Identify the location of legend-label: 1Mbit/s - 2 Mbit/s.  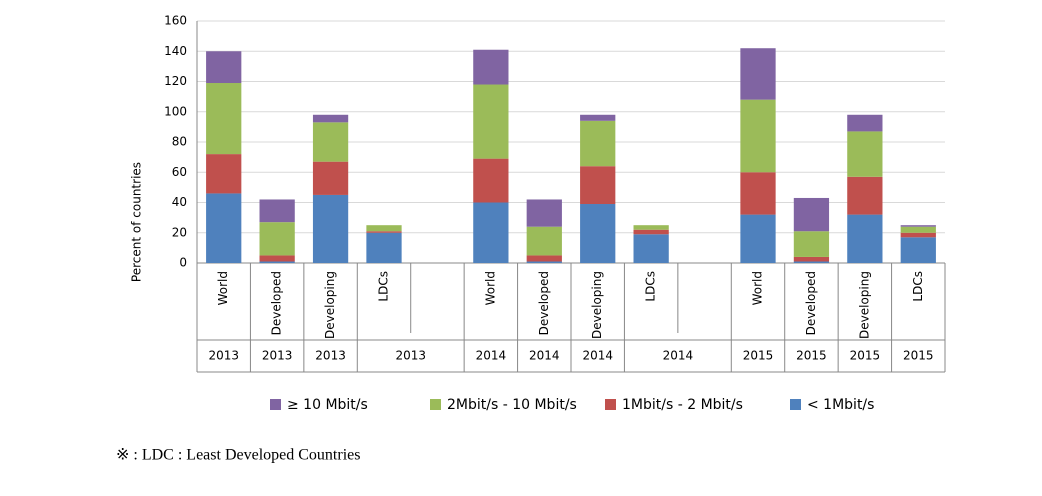
(682, 405).